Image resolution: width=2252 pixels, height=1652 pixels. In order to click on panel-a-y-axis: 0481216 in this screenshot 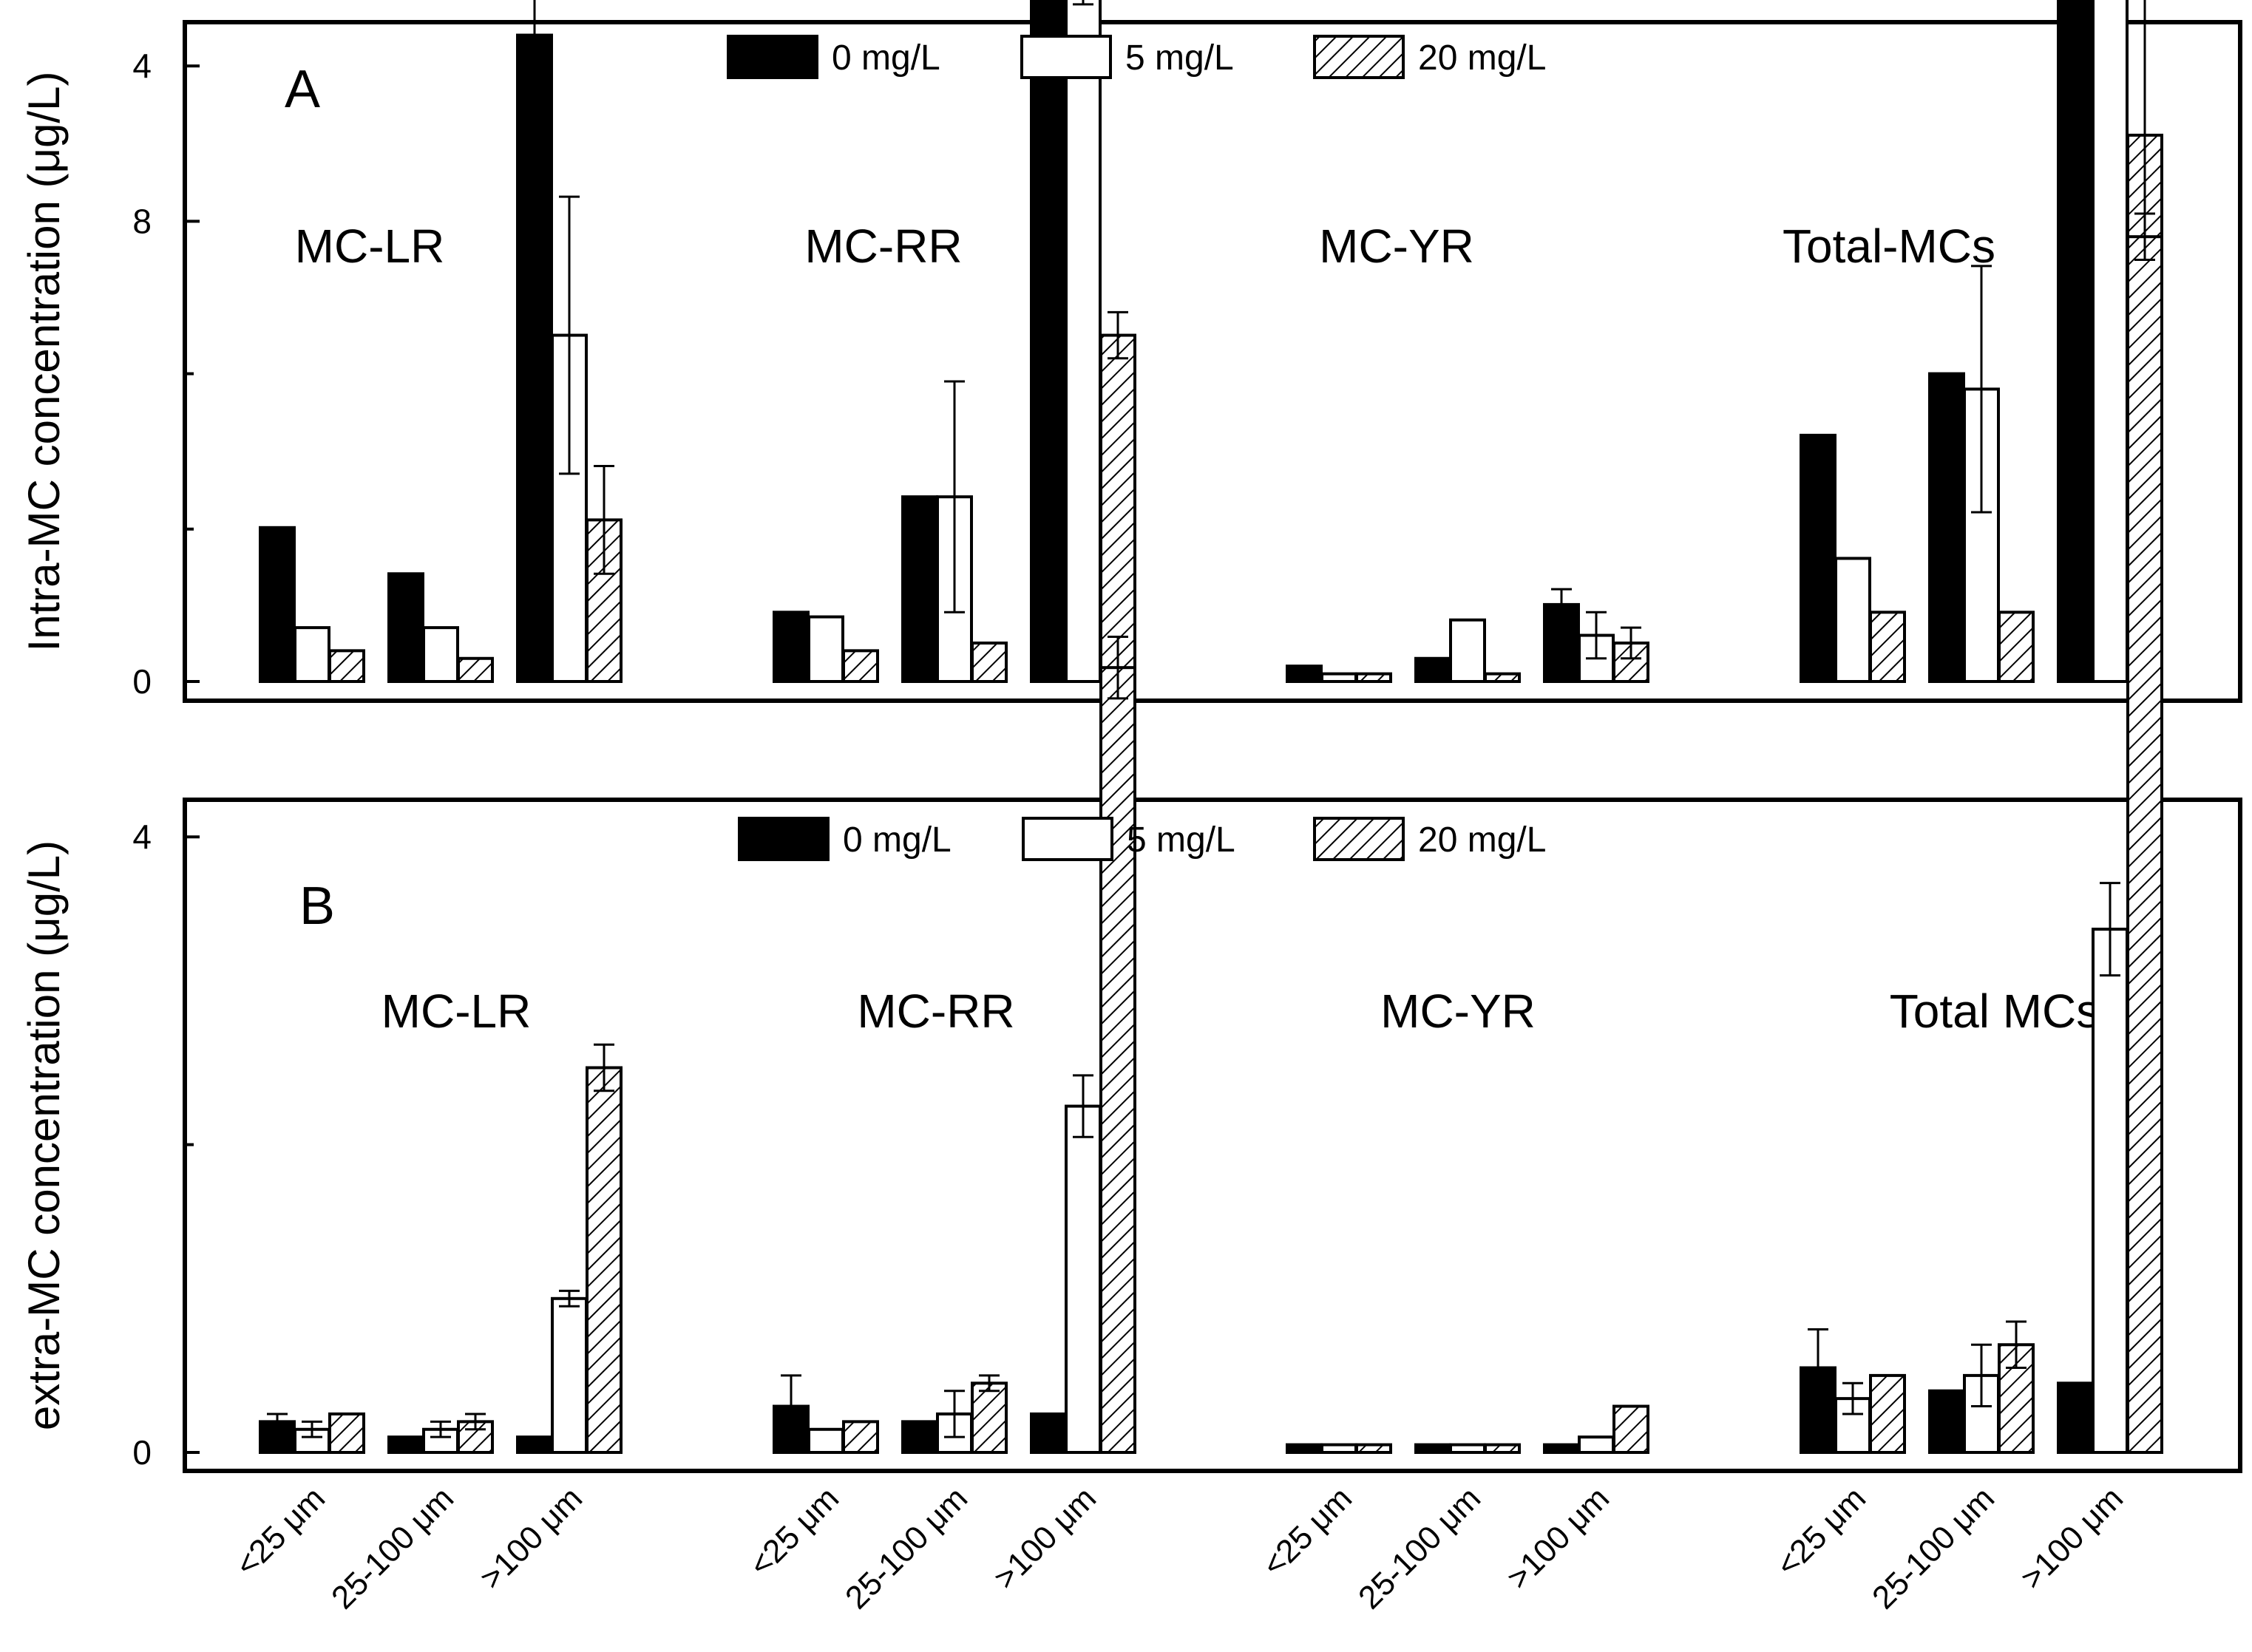, I will do `click(166, 374)`.